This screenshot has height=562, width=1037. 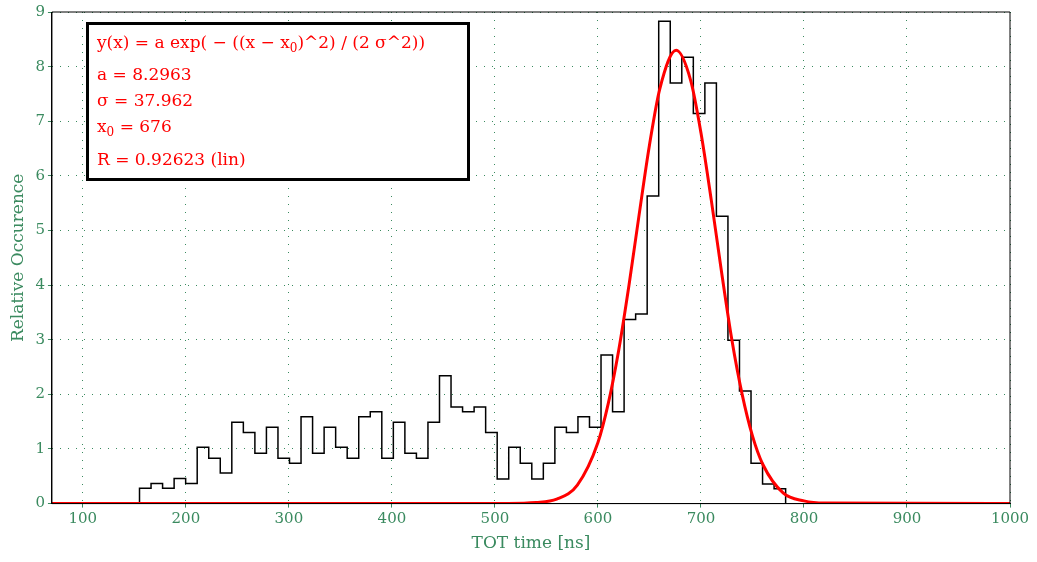 I want to click on y-tick-label: 9, so click(x=40, y=10).